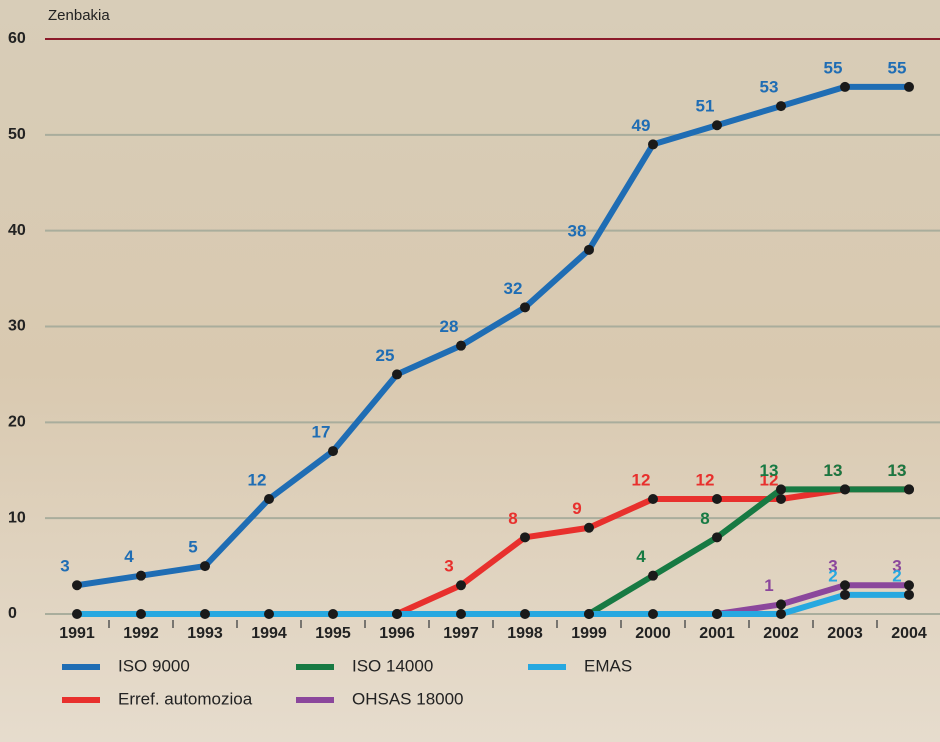  I want to click on data-label: 1, so click(768, 585).